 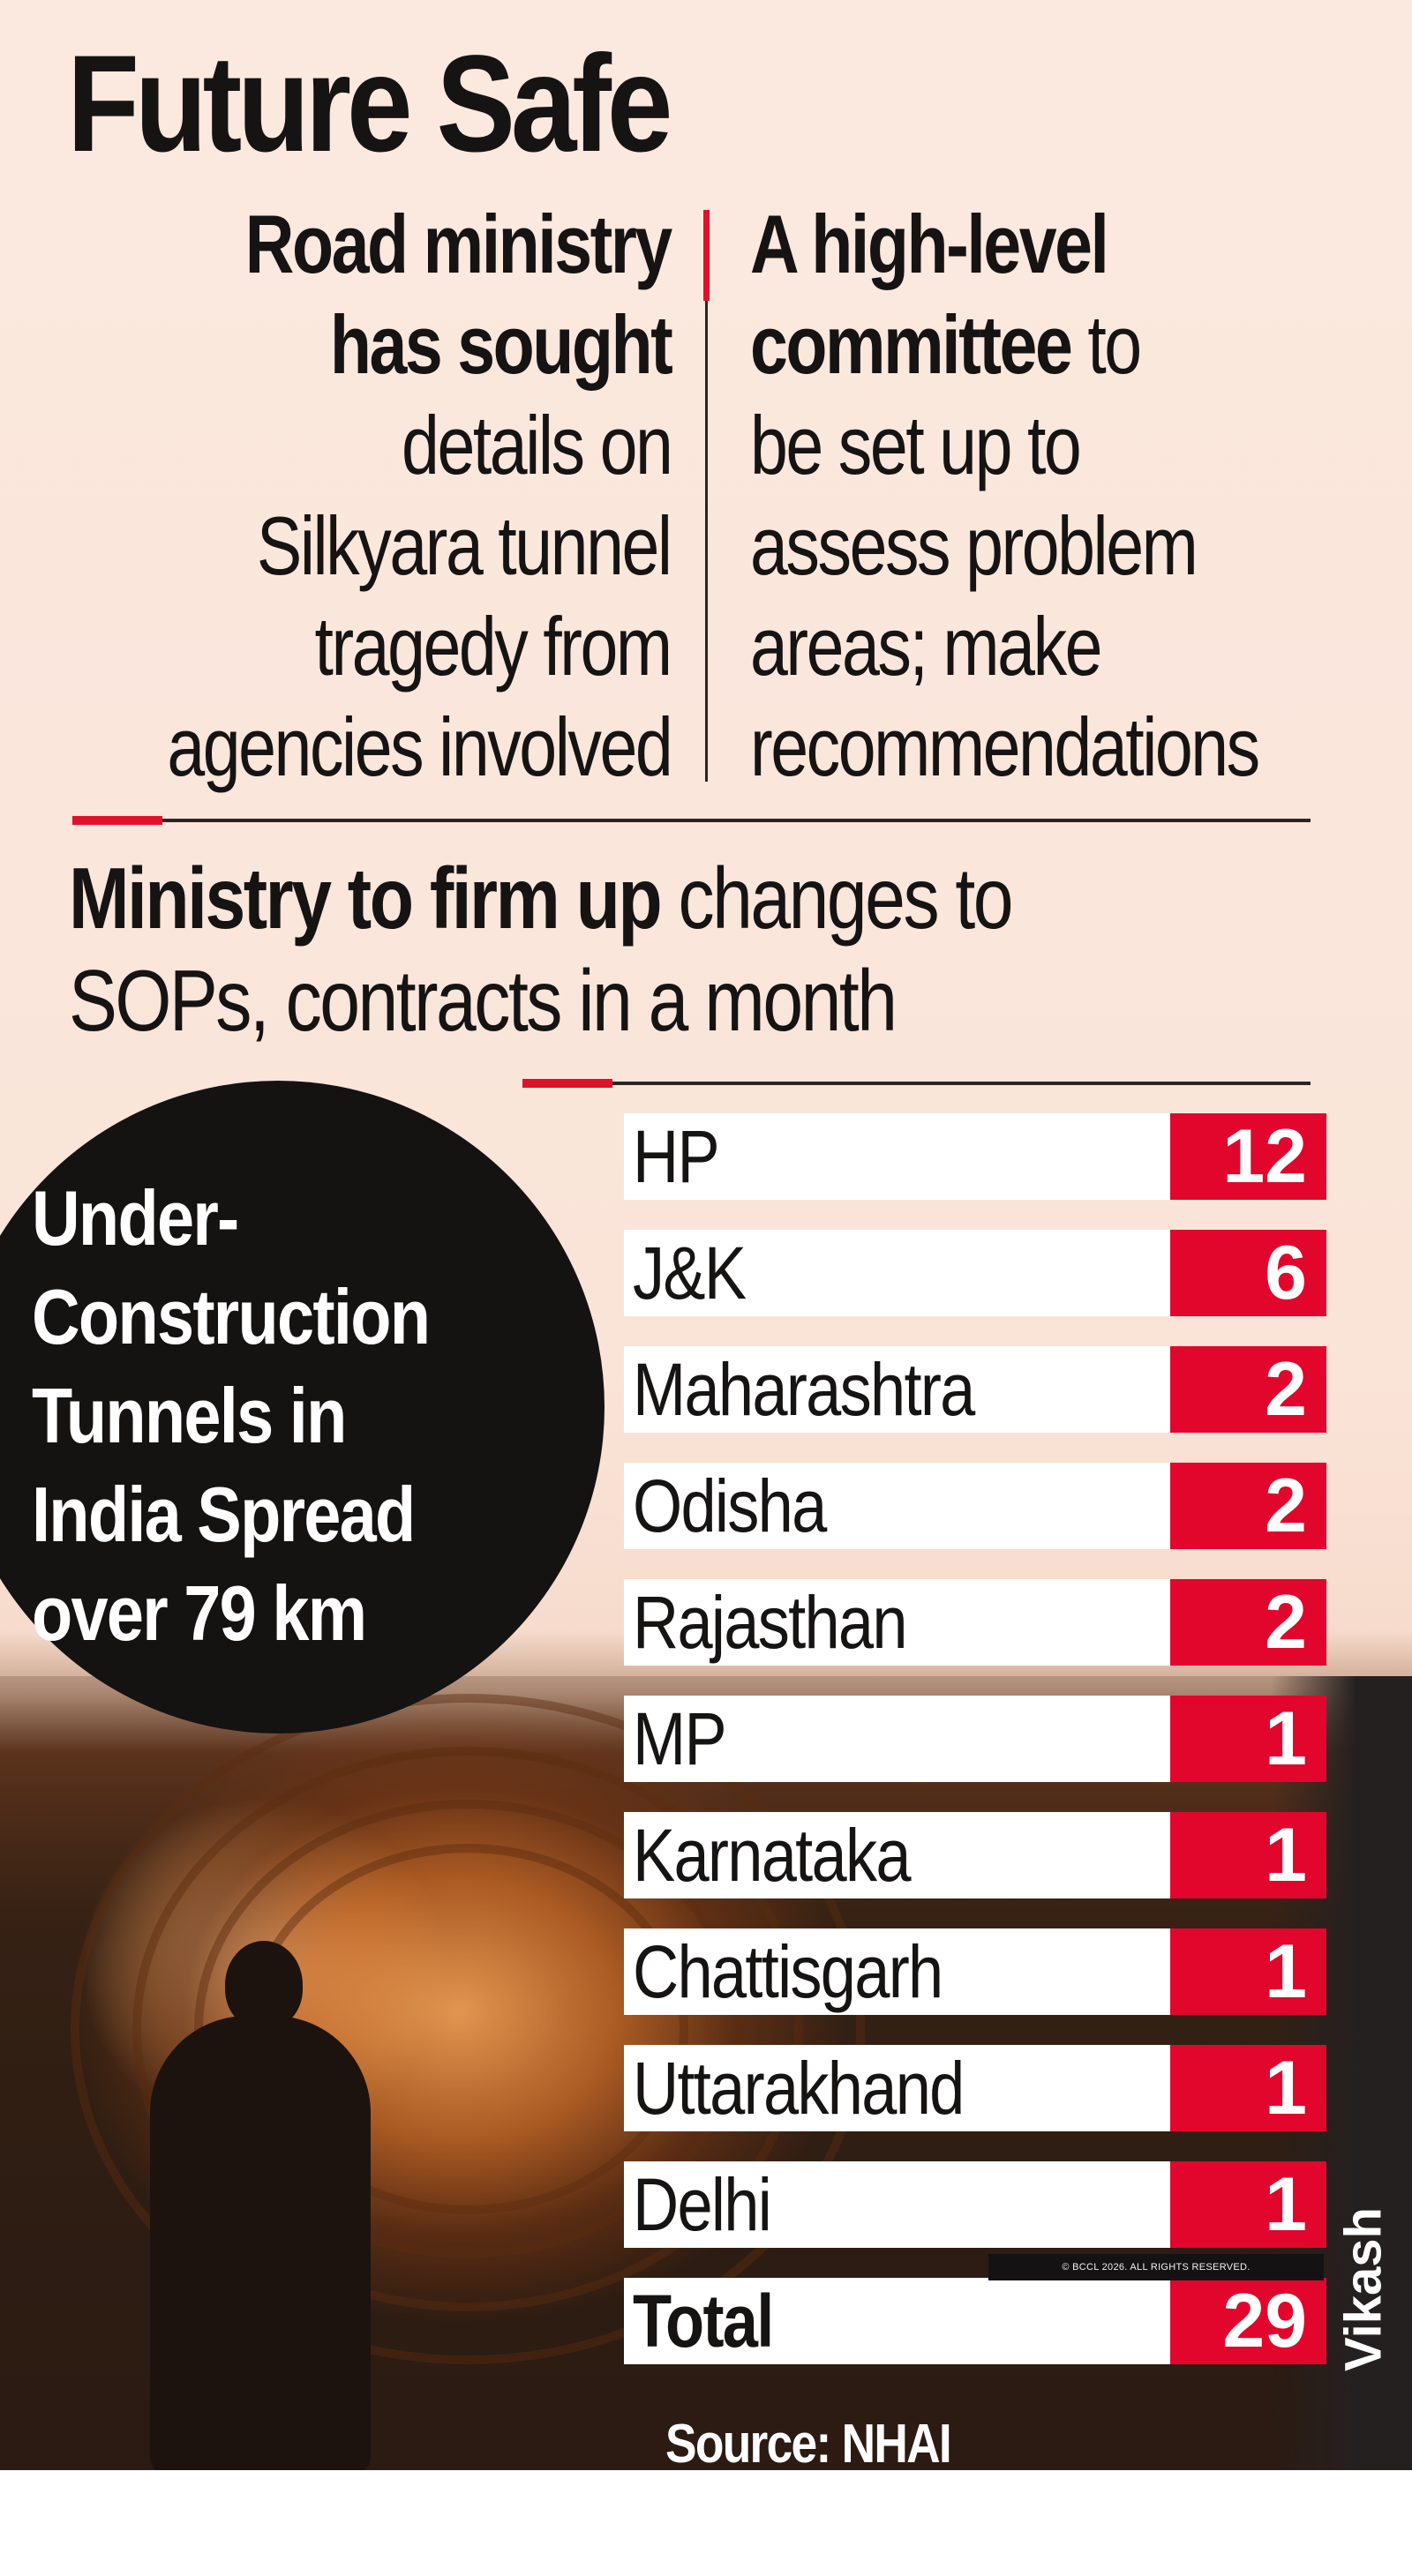 I want to click on left-line: Road ministry, so click(x=458, y=244).